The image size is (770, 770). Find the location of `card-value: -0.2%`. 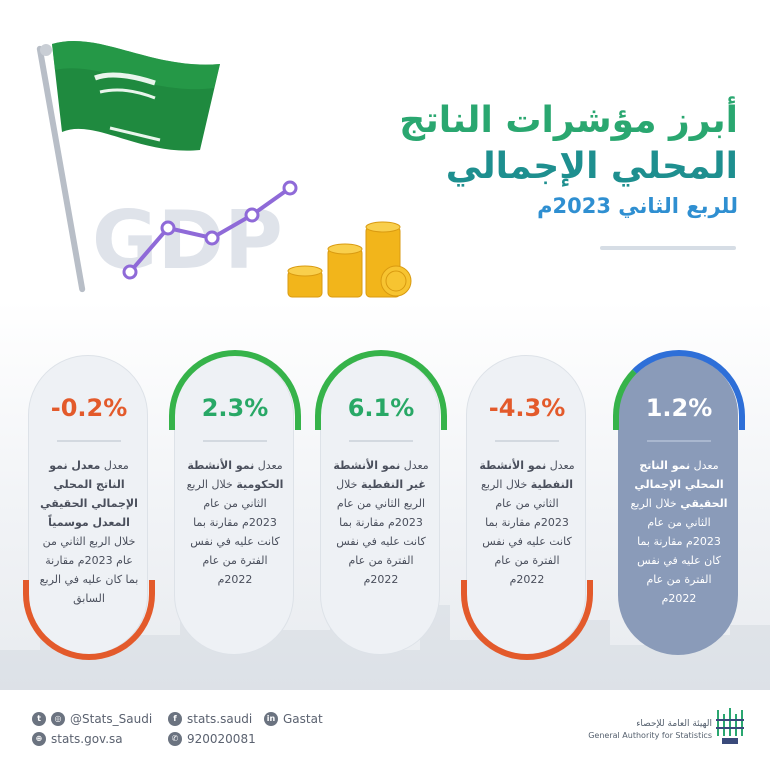

card-value: -0.2% is located at coordinates (89, 408).